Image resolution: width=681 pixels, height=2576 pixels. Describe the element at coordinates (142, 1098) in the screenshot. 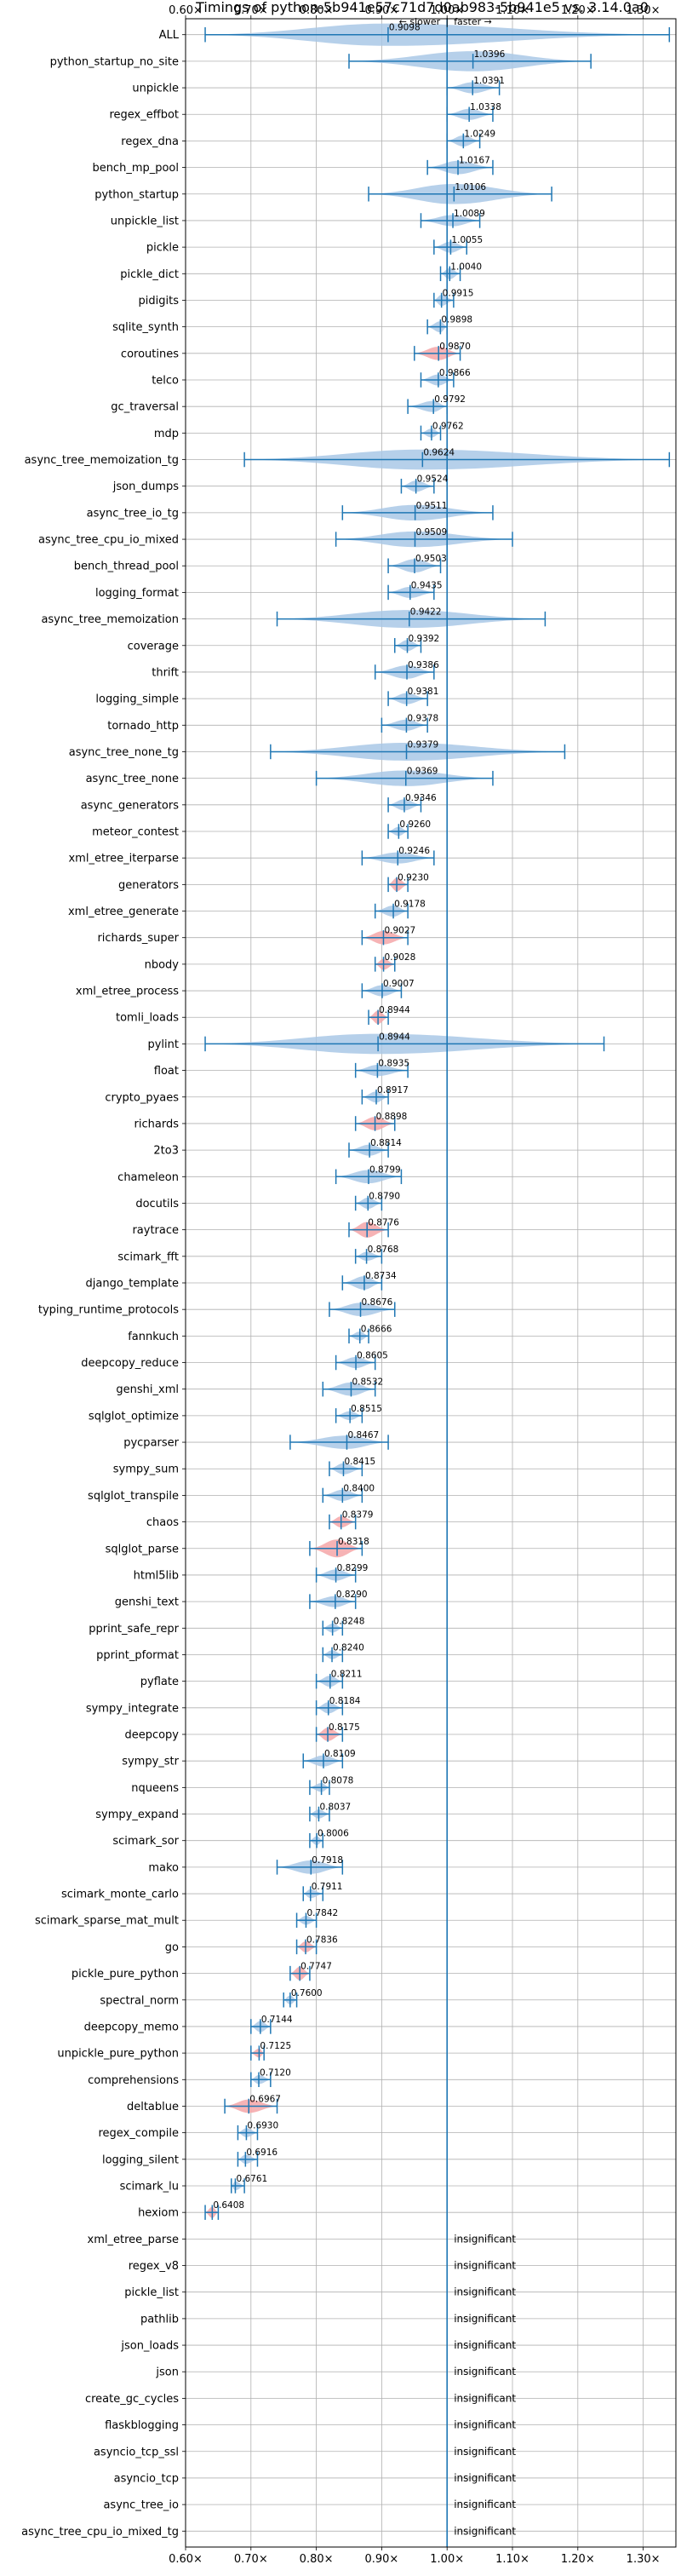

I see `benchmark-label: crypto_pyaes` at that location.